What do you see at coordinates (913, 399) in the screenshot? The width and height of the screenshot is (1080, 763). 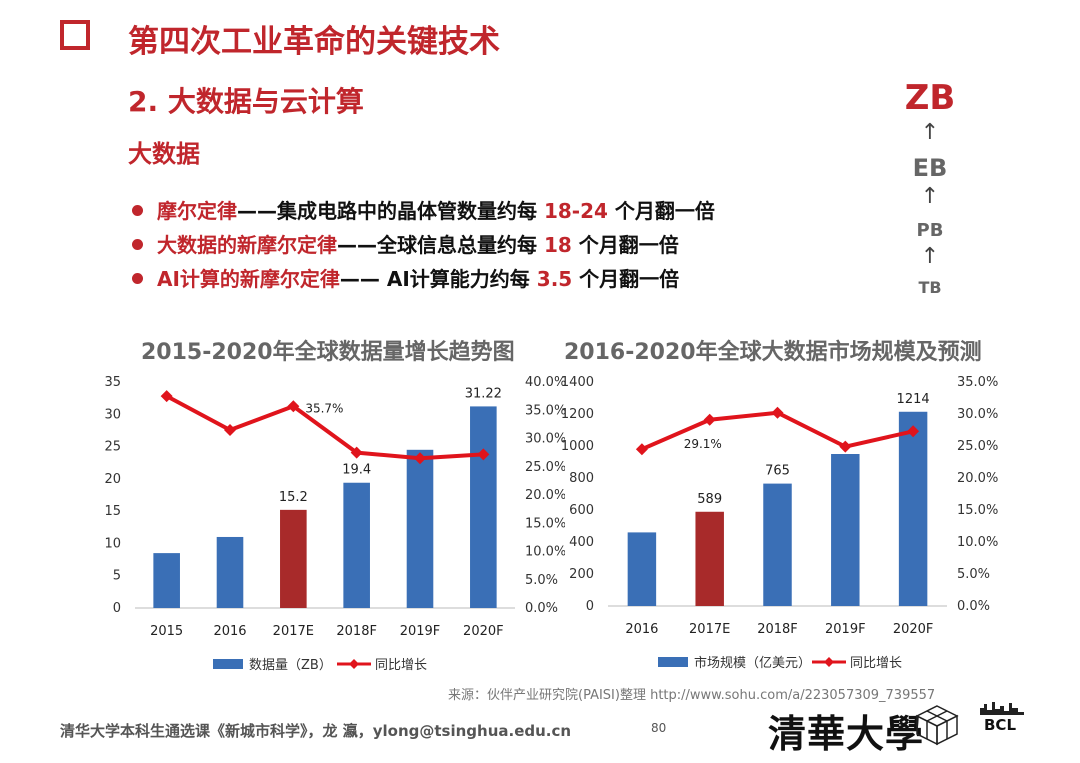 I see `bar-value-label: 1214` at bounding box center [913, 399].